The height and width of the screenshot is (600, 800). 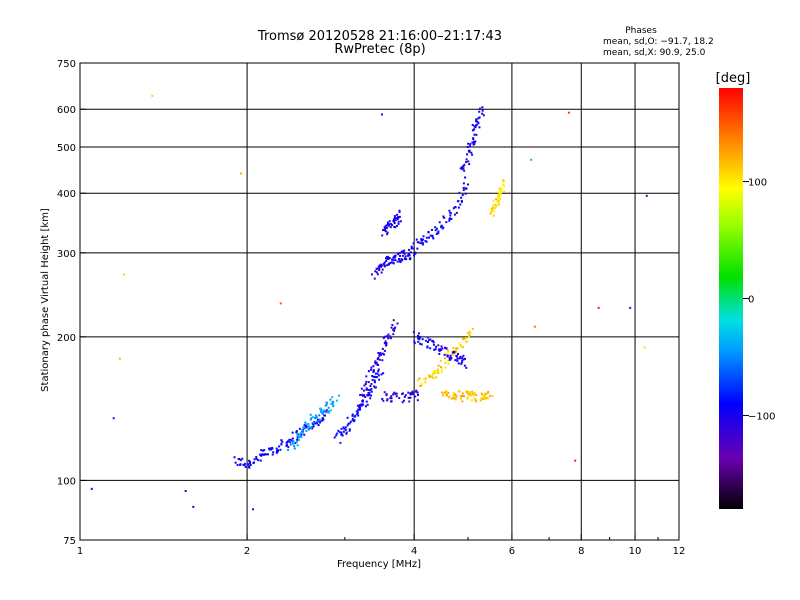 I want to click on y-tick-label: 75, so click(x=69, y=541).